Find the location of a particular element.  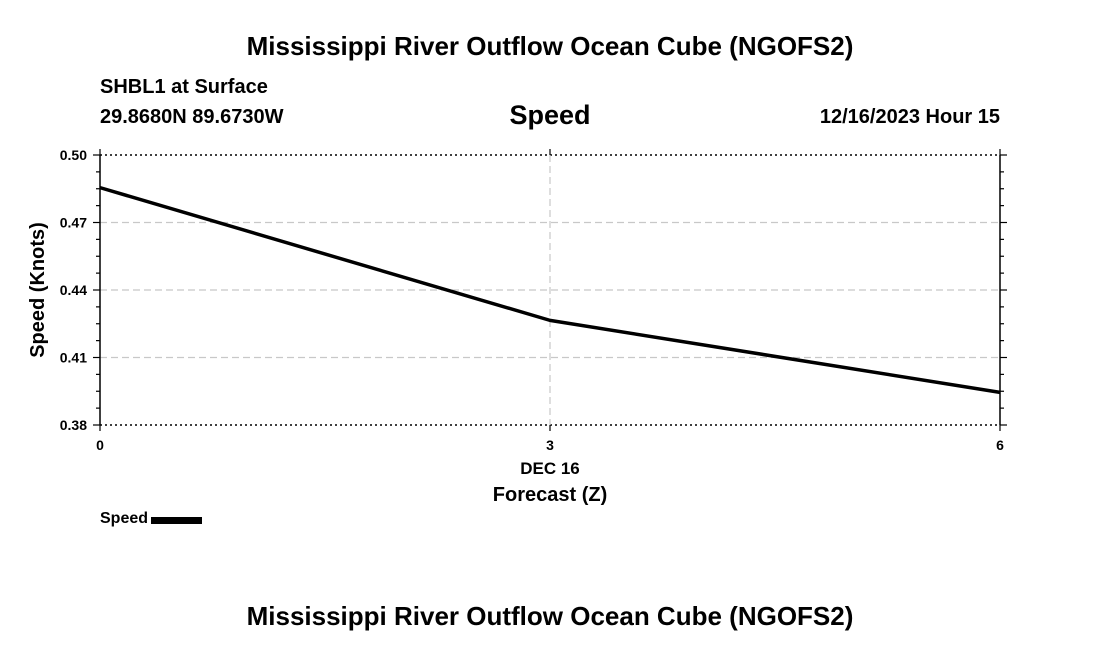

x-tick-label: 0 is located at coordinates (100, 445).